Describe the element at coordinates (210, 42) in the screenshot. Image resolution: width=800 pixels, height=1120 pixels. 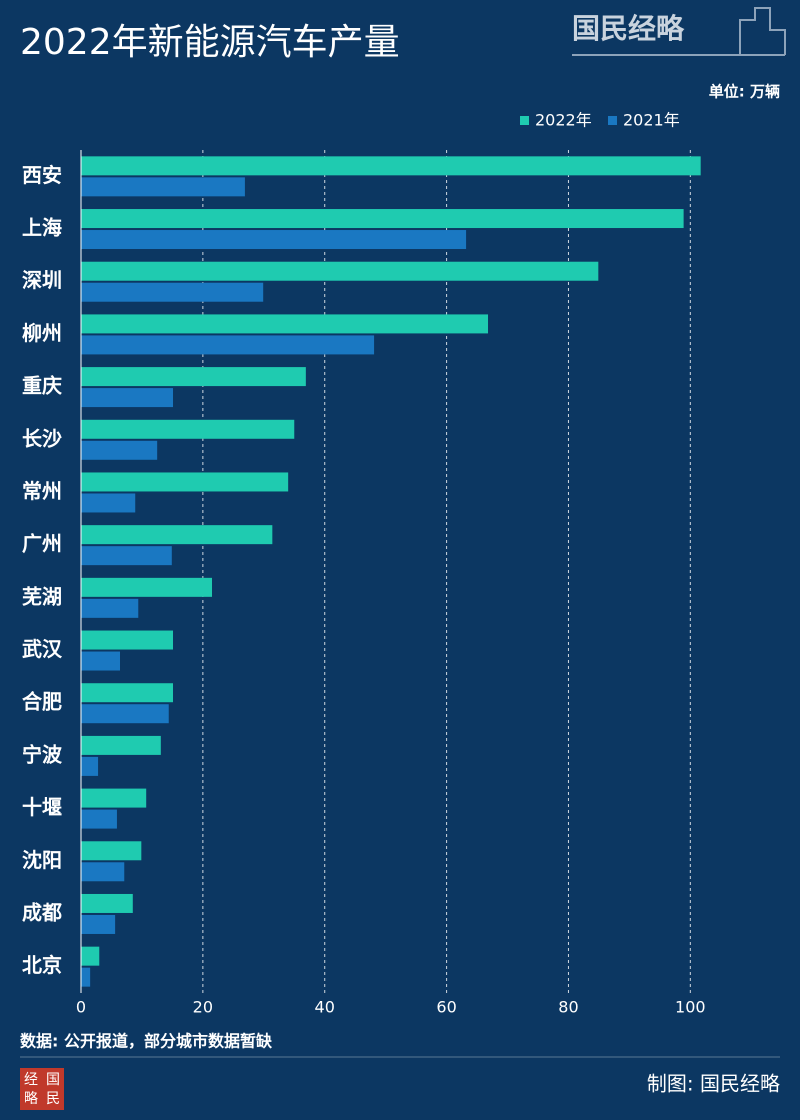
I see `chart-title: 2022年新能源汽车产量` at that location.